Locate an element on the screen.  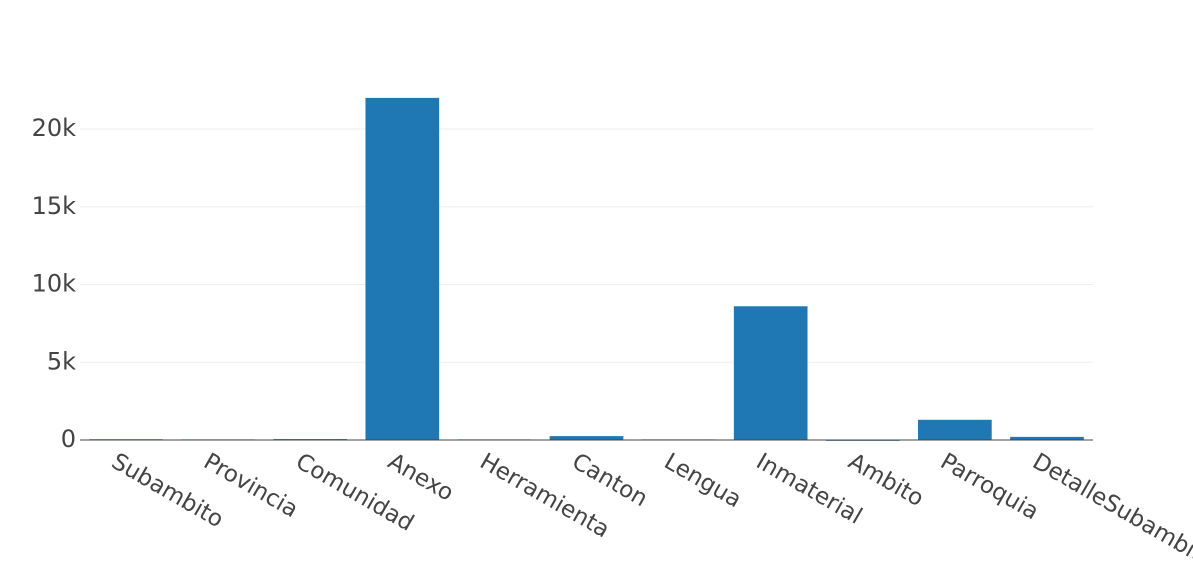
x-tick-label: Anexo is located at coordinates (420, 478).